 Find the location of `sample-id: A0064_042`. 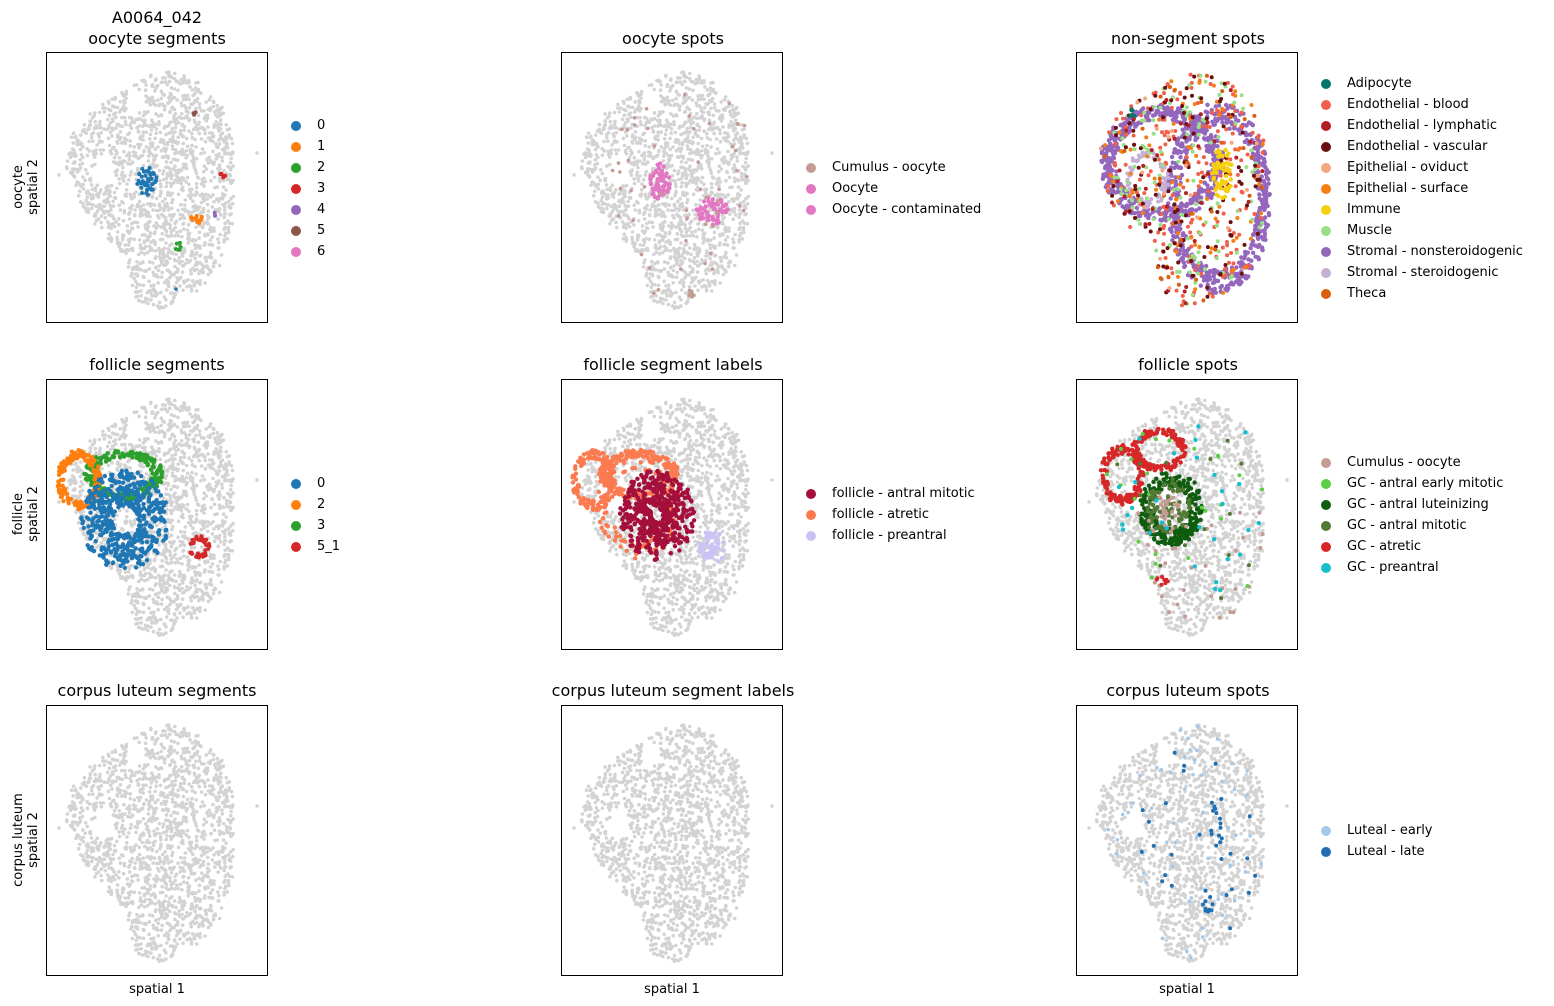

sample-id: A0064_042 is located at coordinates (157, 17).